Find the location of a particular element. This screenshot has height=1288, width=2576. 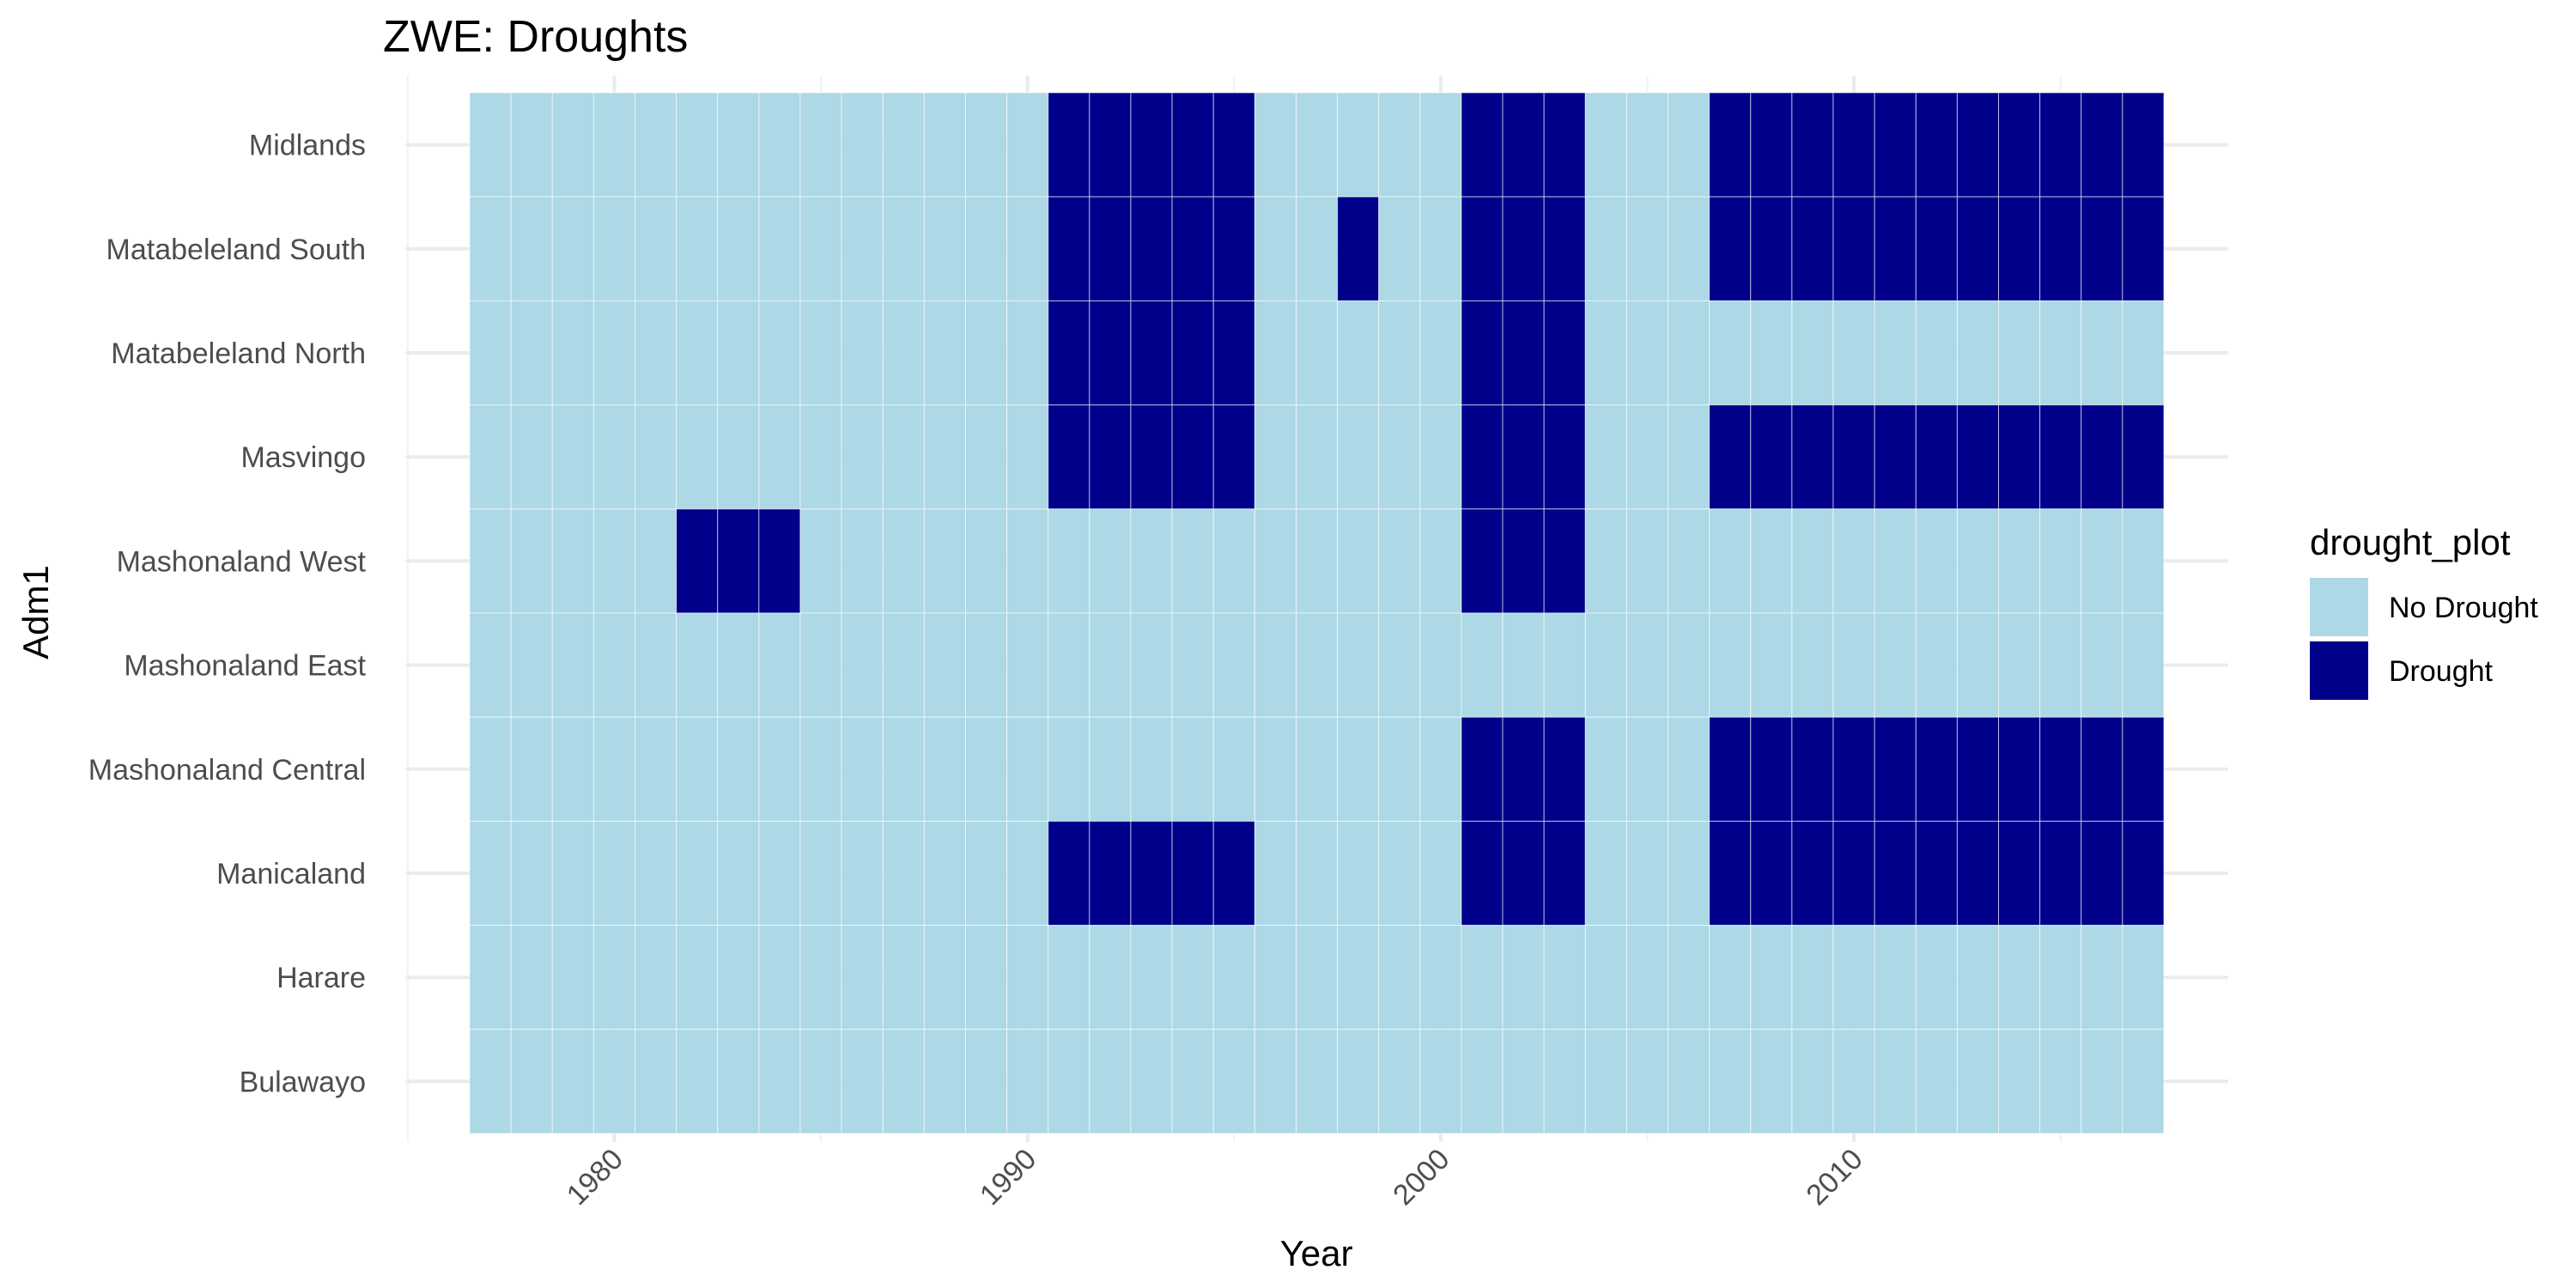

y-tick-label: Matabeleland North is located at coordinates (239, 354).